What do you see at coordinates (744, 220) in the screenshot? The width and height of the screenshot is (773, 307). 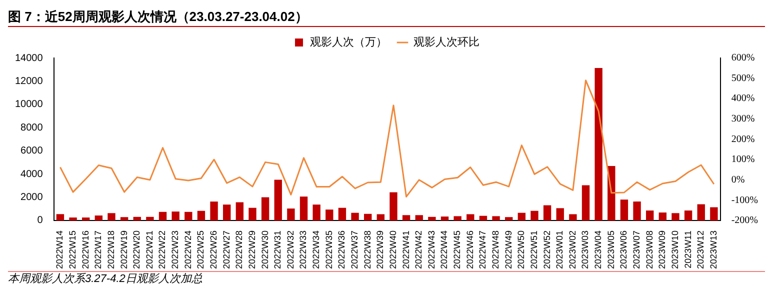 I see `y2-tick-label: -200%` at bounding box center [744, 220].